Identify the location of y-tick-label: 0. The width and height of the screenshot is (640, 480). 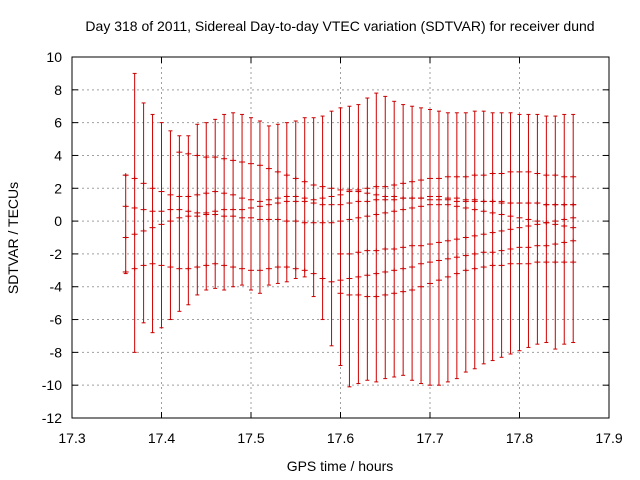
(58, 221).